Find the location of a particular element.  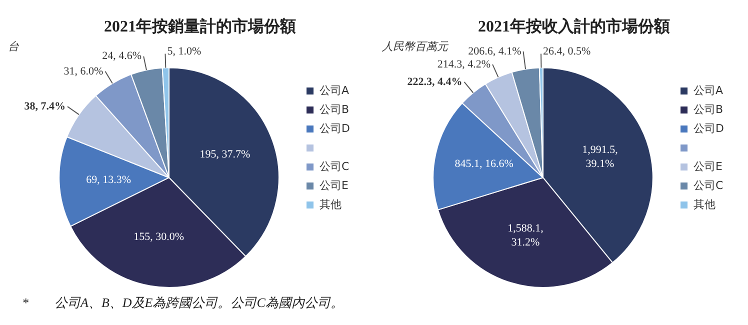

text: * 公司A、B、D及E為跨國公司。公司C為國內公司。 is located at coordinates (183, 303).